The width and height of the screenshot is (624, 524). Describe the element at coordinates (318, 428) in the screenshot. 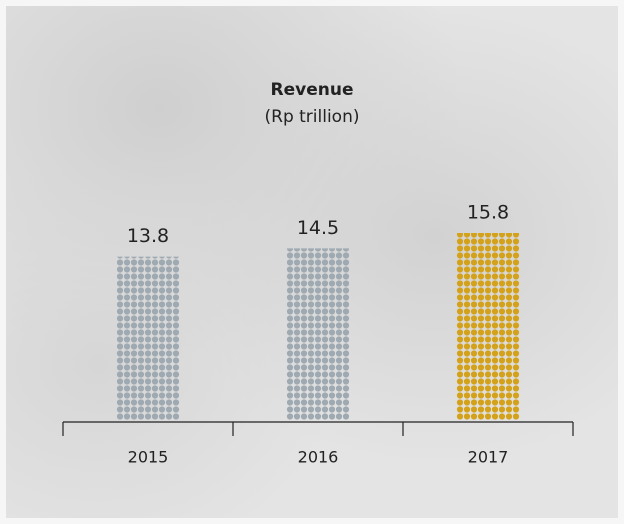

I see `x-axis` at that location.